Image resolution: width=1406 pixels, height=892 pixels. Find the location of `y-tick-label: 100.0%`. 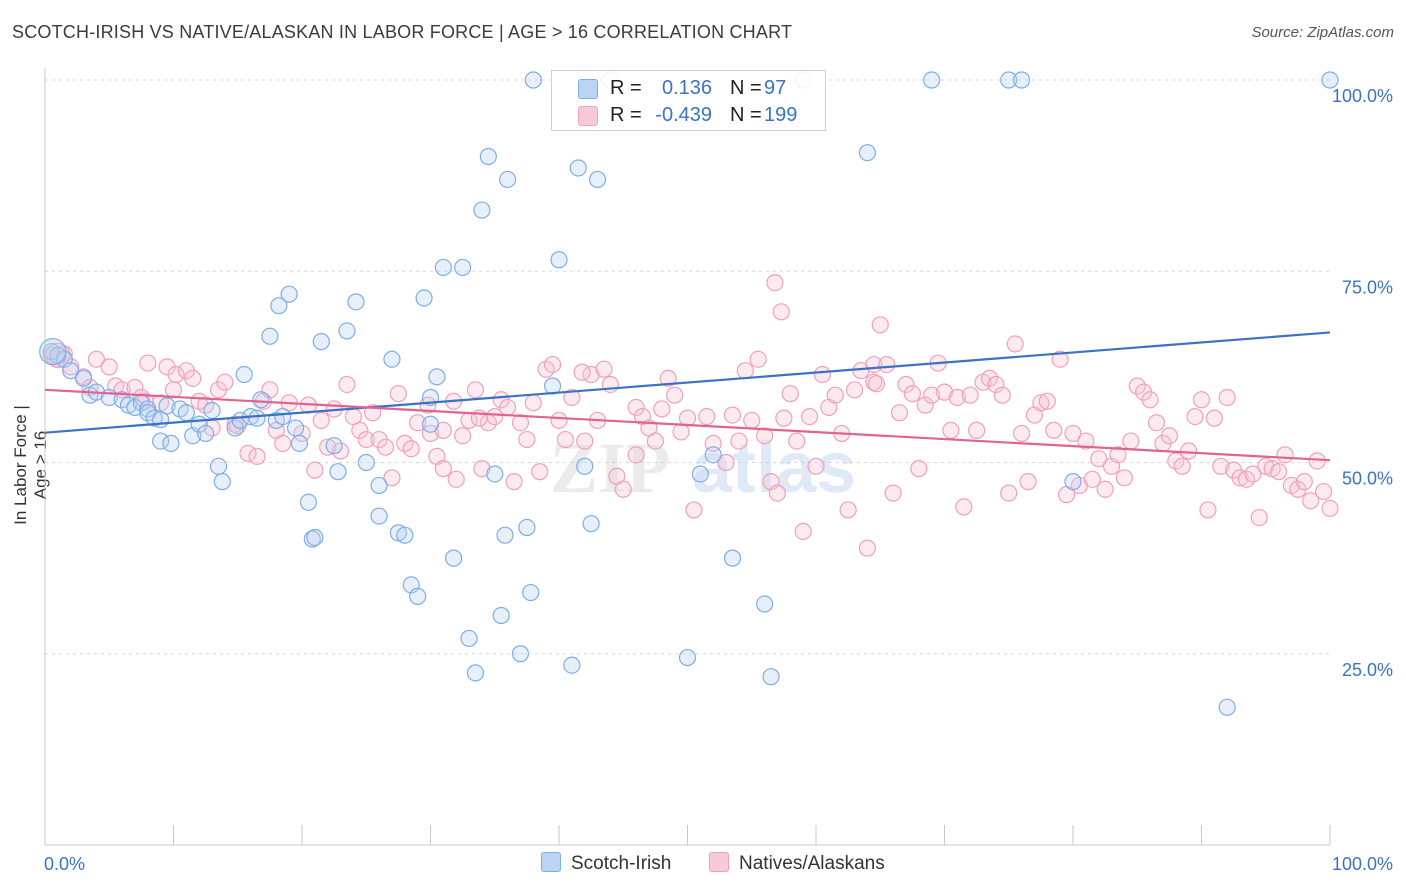

y-tick-label: 100.0% is located at coordinates (1362, 96).